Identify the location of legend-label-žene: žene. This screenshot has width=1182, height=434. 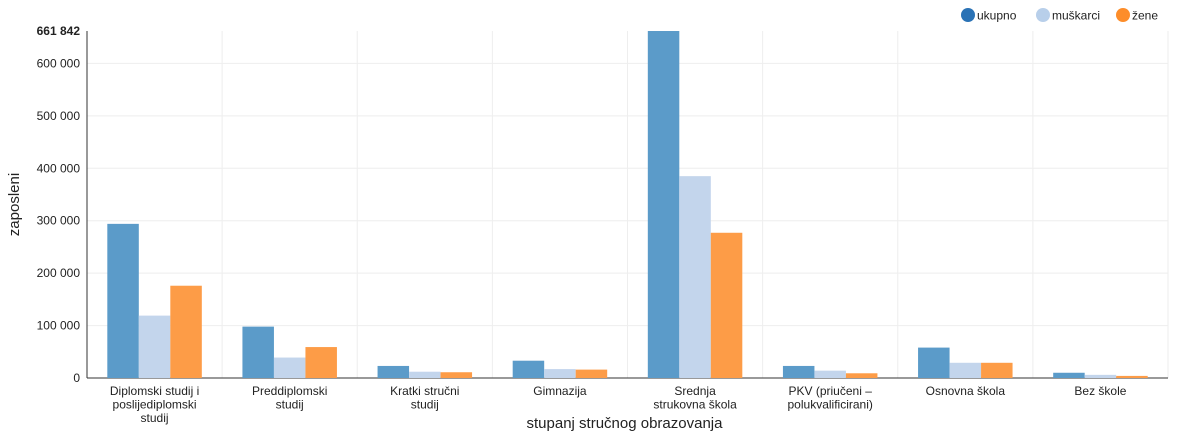
(1145, 16).